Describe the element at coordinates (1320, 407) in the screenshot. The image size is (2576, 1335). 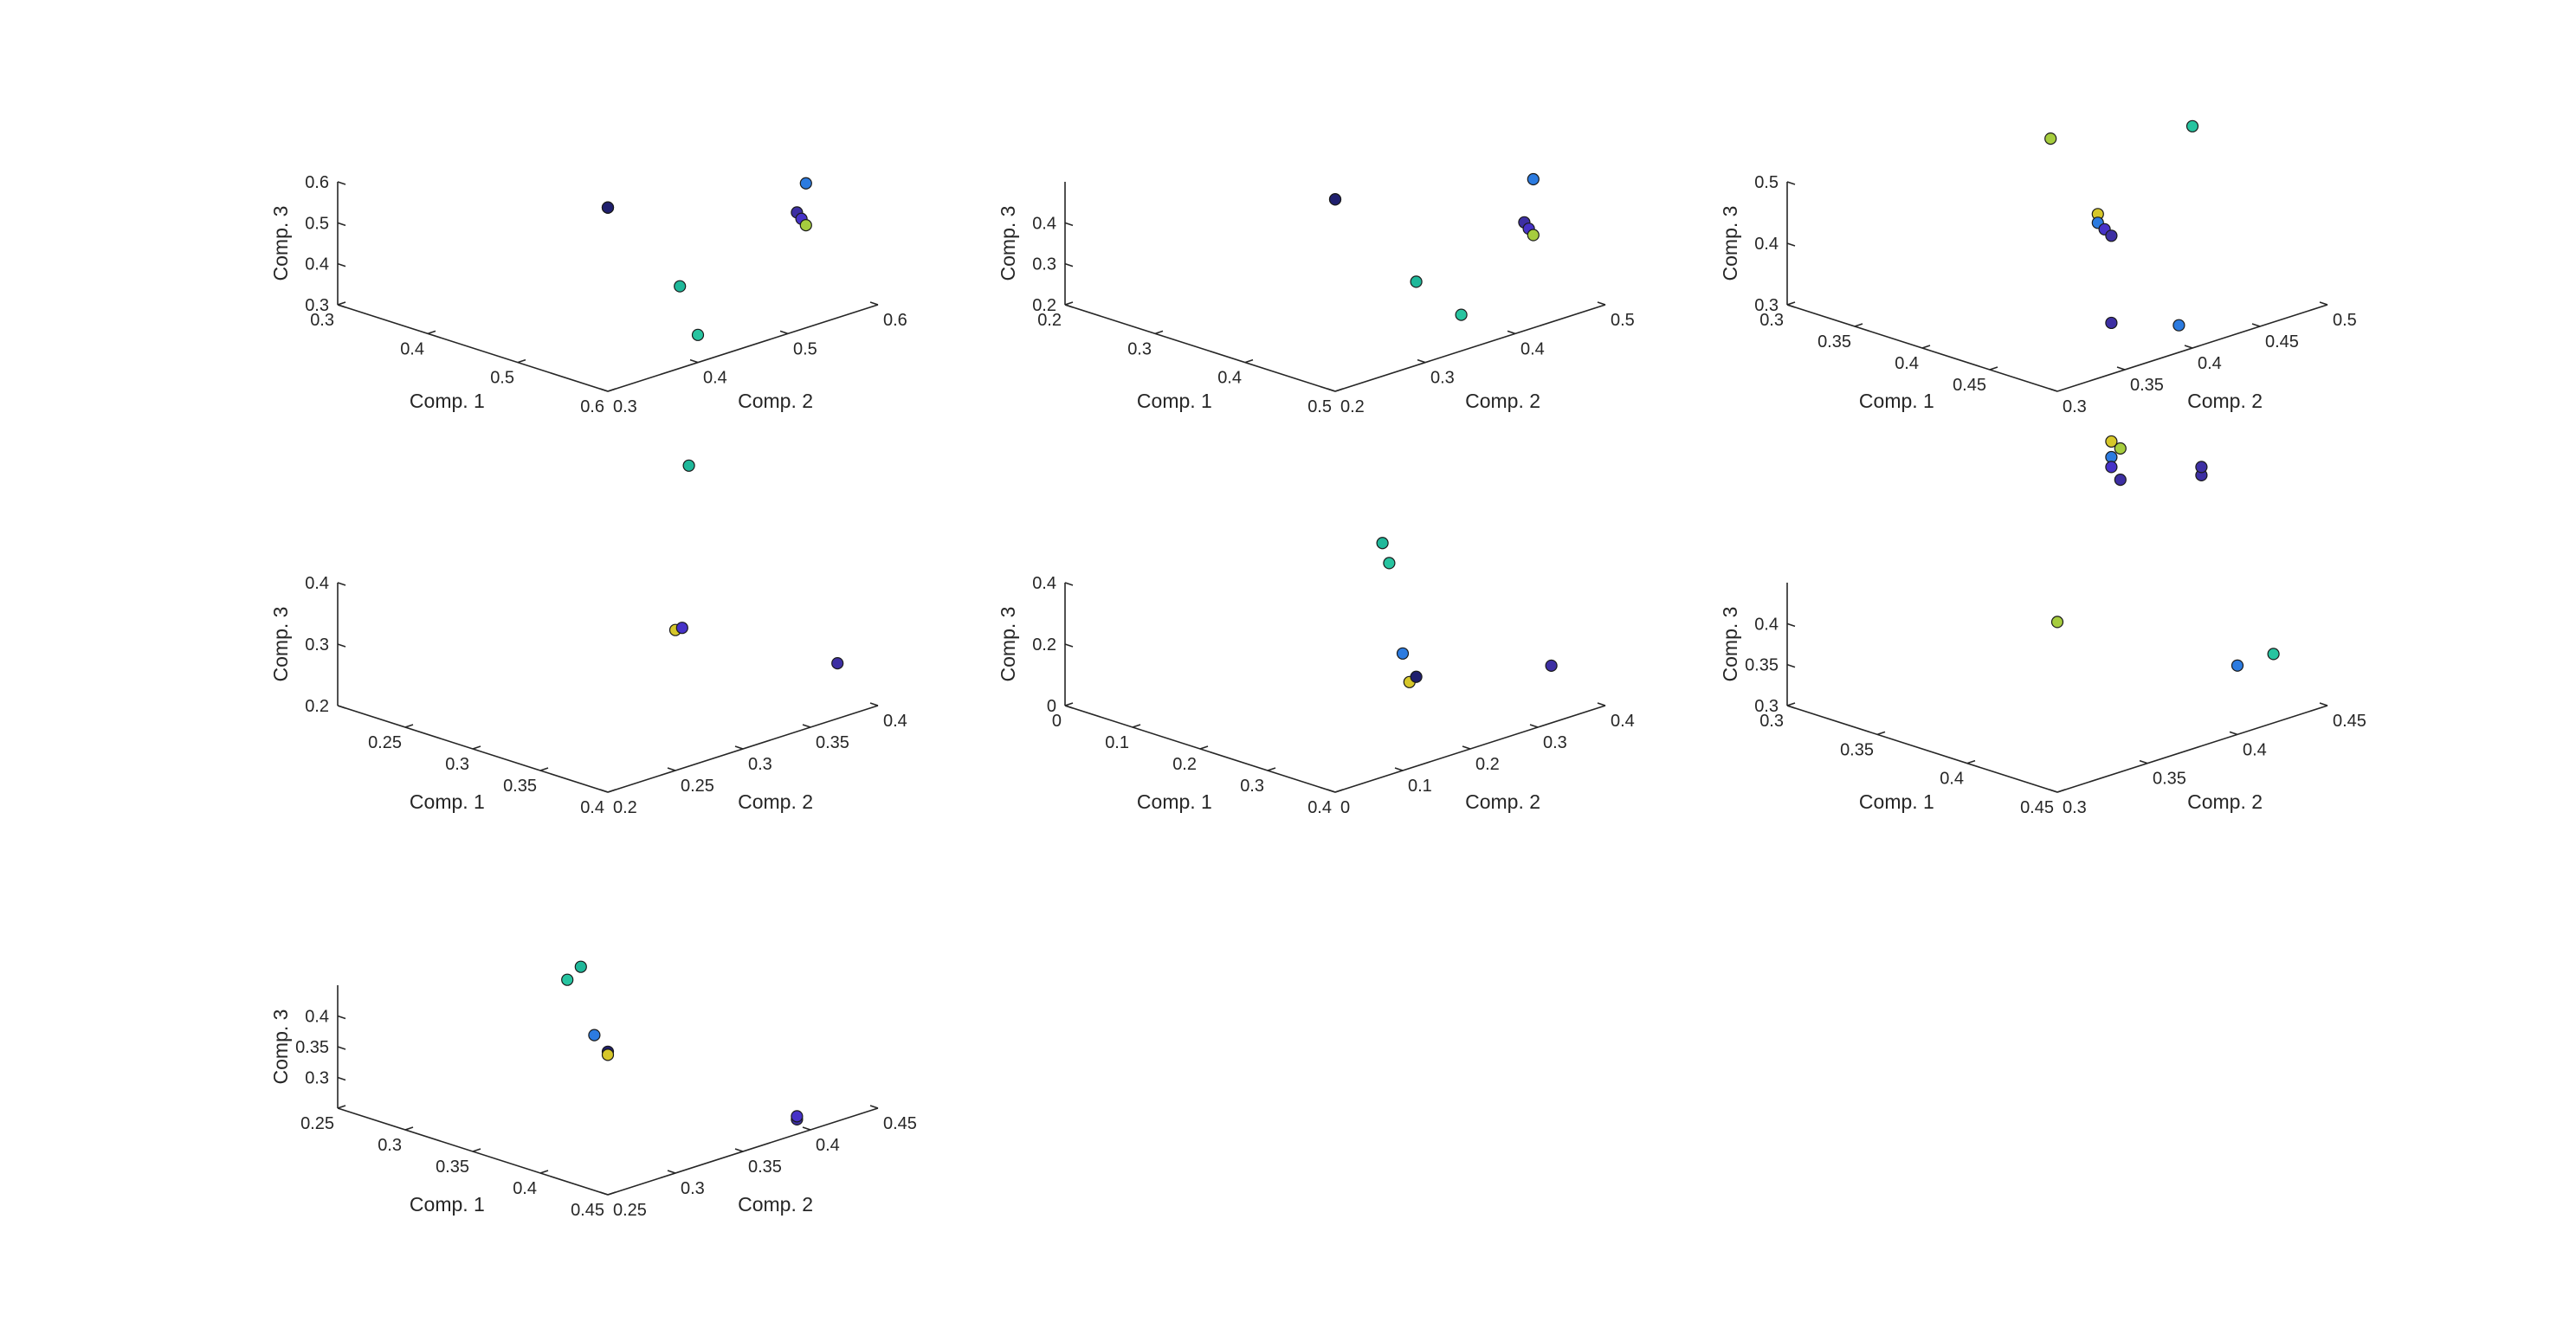
I see `x-tick-label: 0.5` at that location.